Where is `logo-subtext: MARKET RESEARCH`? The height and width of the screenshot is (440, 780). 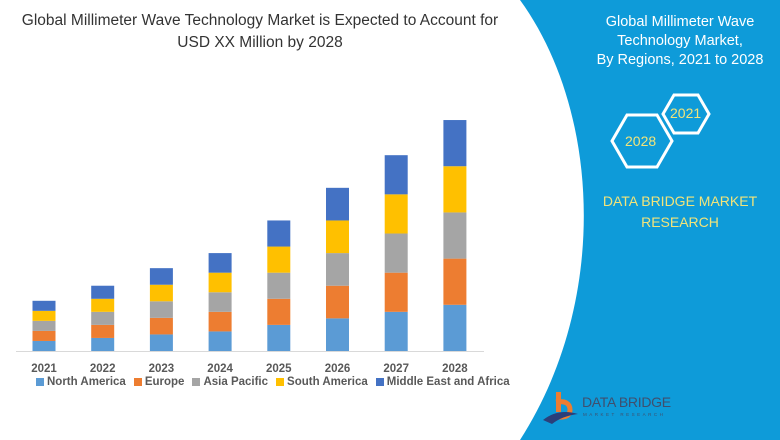 logo-subtext: MARKET RESEARCH is located at coordinates (624, 414).